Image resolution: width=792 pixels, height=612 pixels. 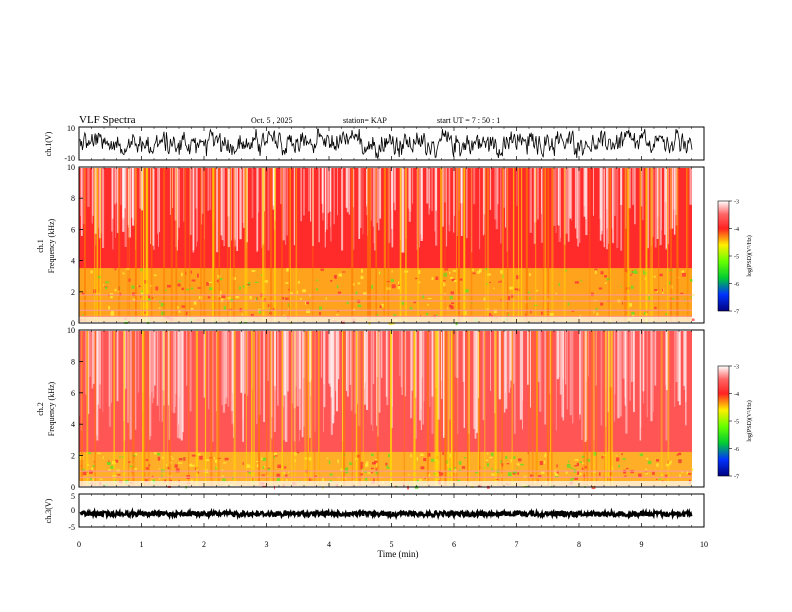 What do you see at coordinates (73, 456) in the screenshot?
I see `ch2-spectrogram-ytick-2: 2` at bounding box center [73, 456].